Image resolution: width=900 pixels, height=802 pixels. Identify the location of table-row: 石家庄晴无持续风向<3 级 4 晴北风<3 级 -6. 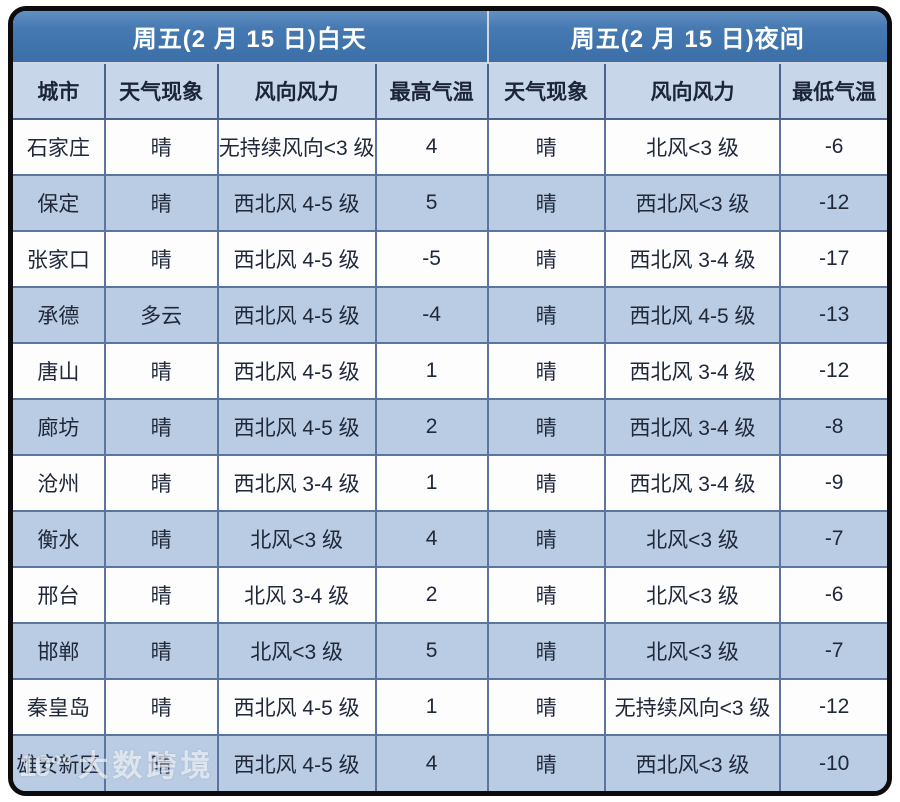
(450, 147).